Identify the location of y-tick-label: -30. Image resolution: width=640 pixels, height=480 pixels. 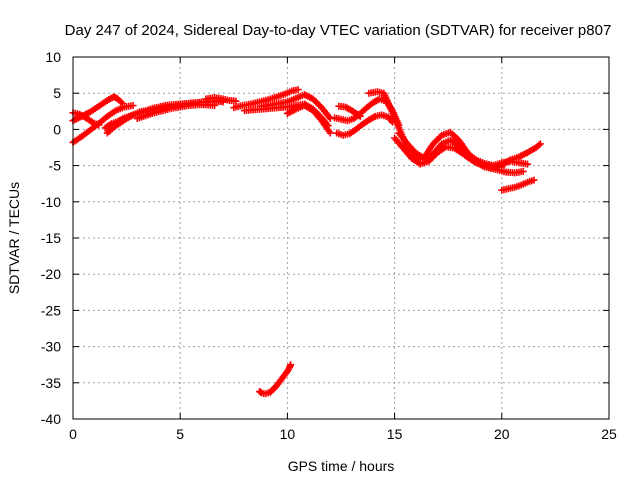
(51, 347).